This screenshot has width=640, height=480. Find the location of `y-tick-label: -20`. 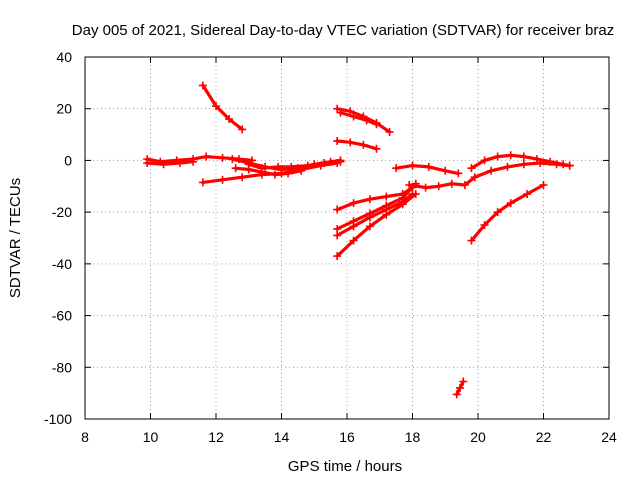

y-tick-label: -20 is located at coordinates (62, 212).